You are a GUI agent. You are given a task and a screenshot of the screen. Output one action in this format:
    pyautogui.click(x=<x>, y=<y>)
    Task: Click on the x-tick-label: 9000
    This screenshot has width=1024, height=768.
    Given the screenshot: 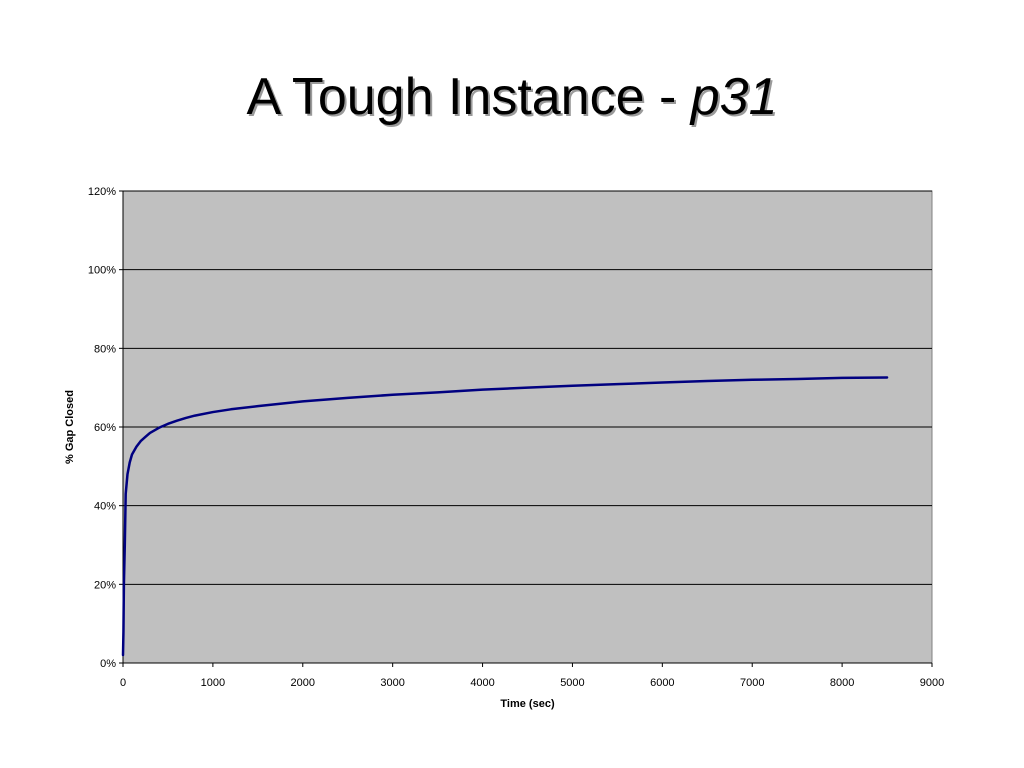 What is the action you would take?
    pyautogui.click(x=932, y=683)
    